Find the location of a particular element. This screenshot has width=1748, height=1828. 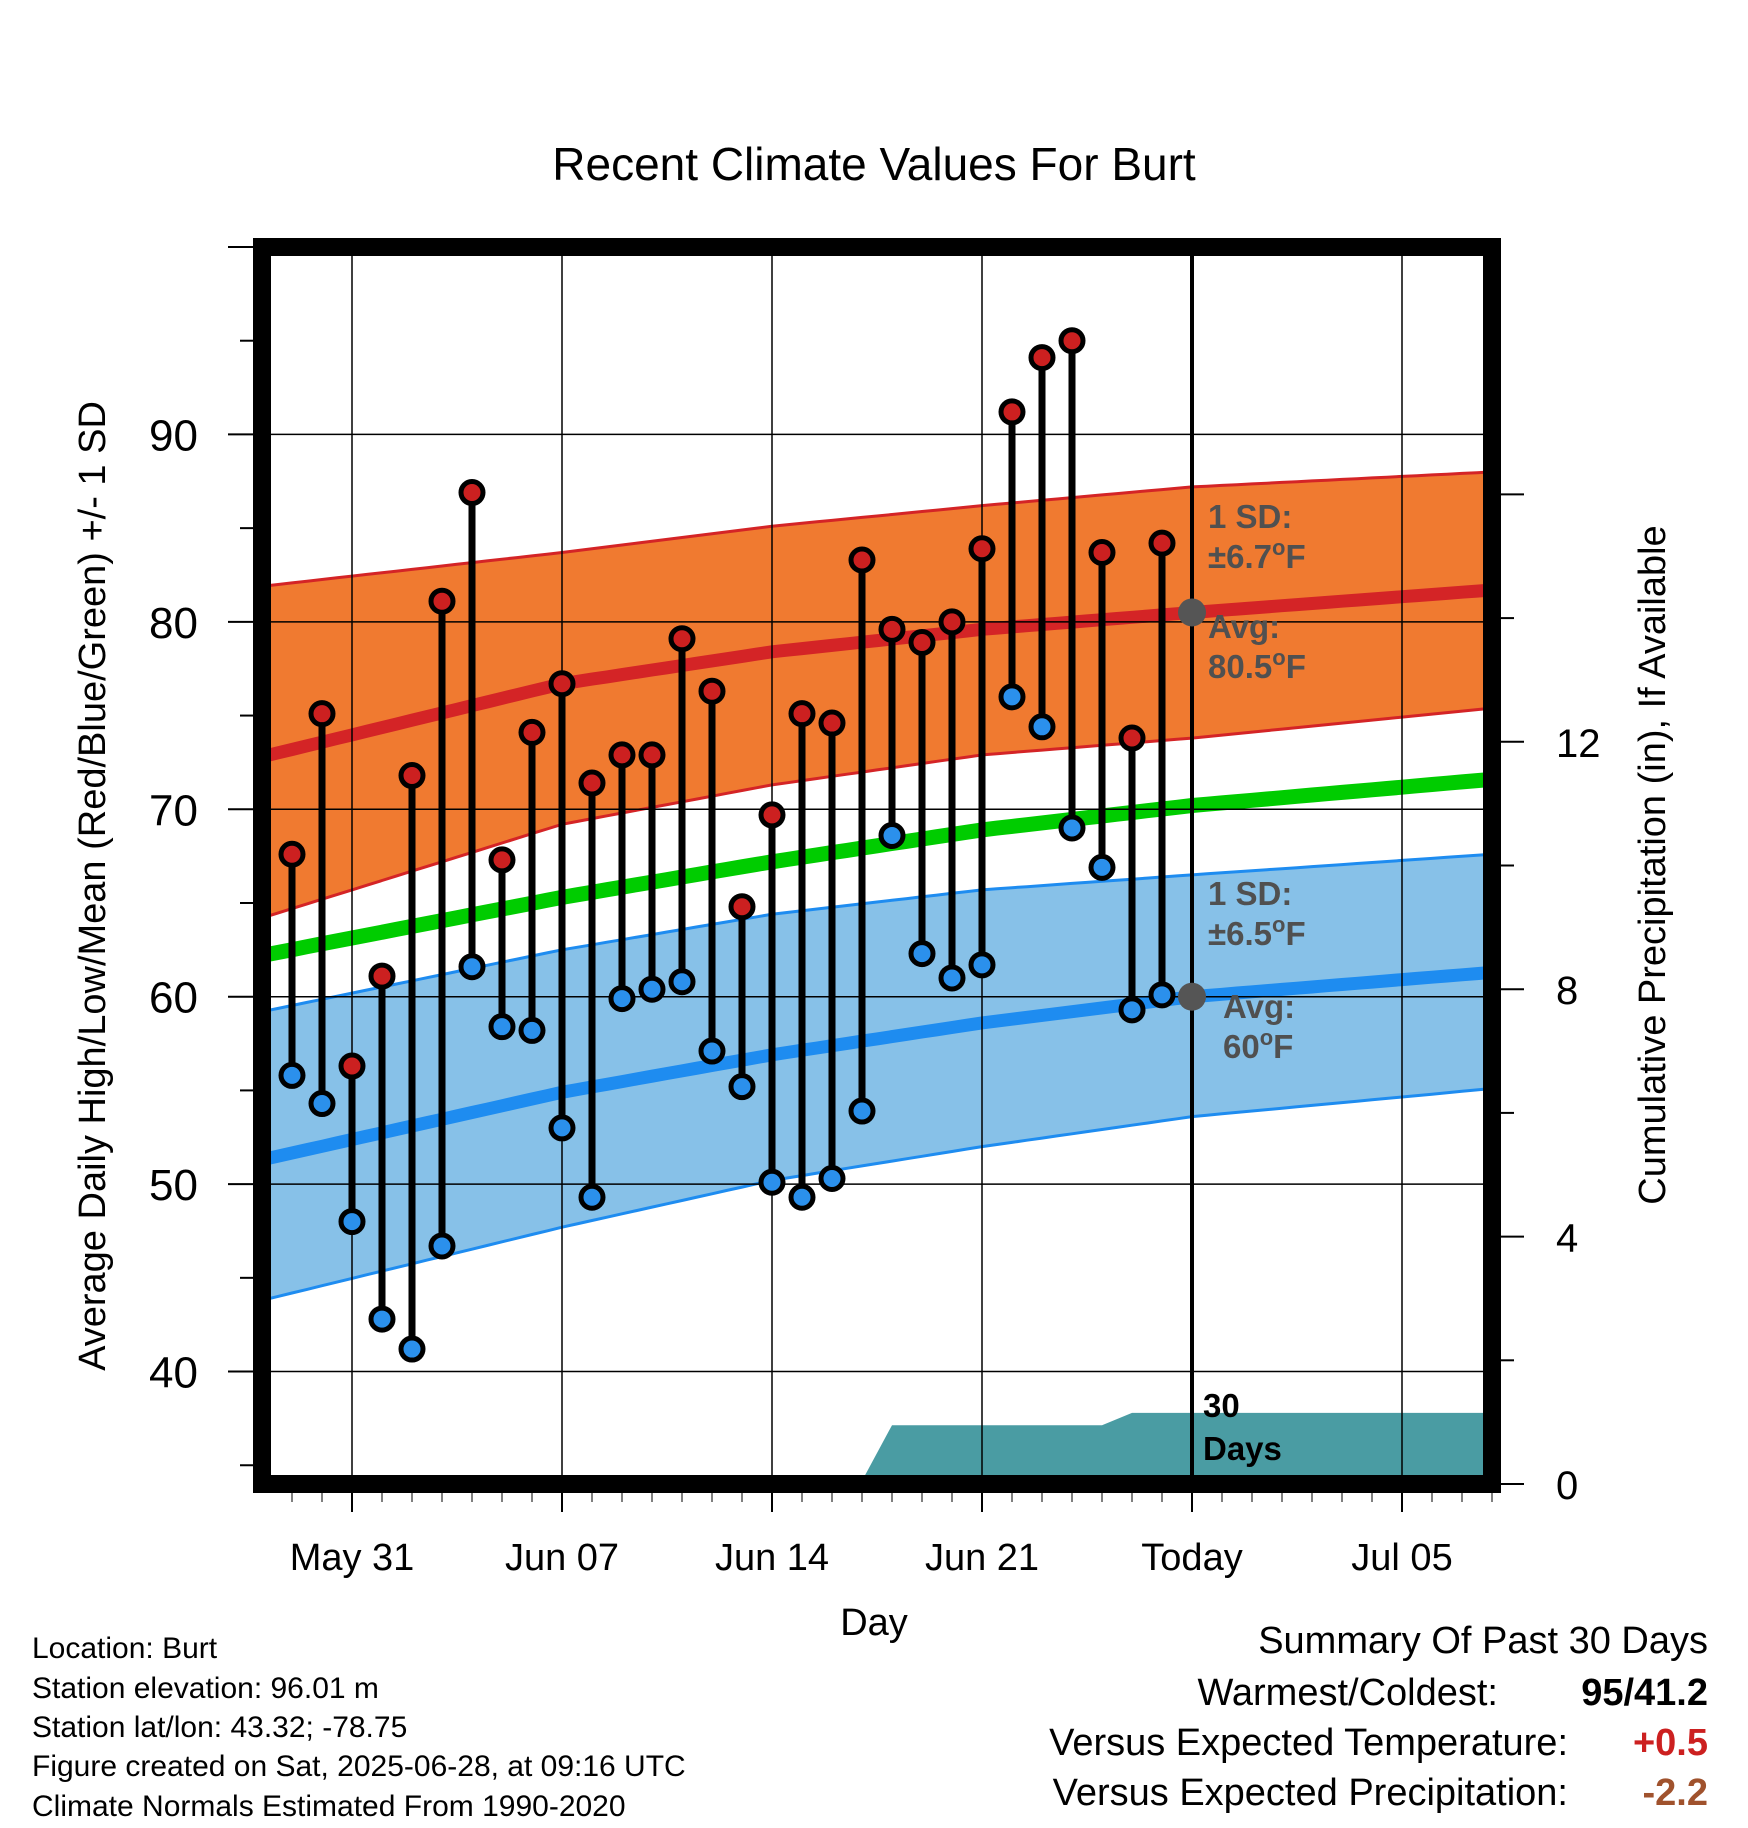

window-label-days: Days is located at coordinates (1242, 1448).